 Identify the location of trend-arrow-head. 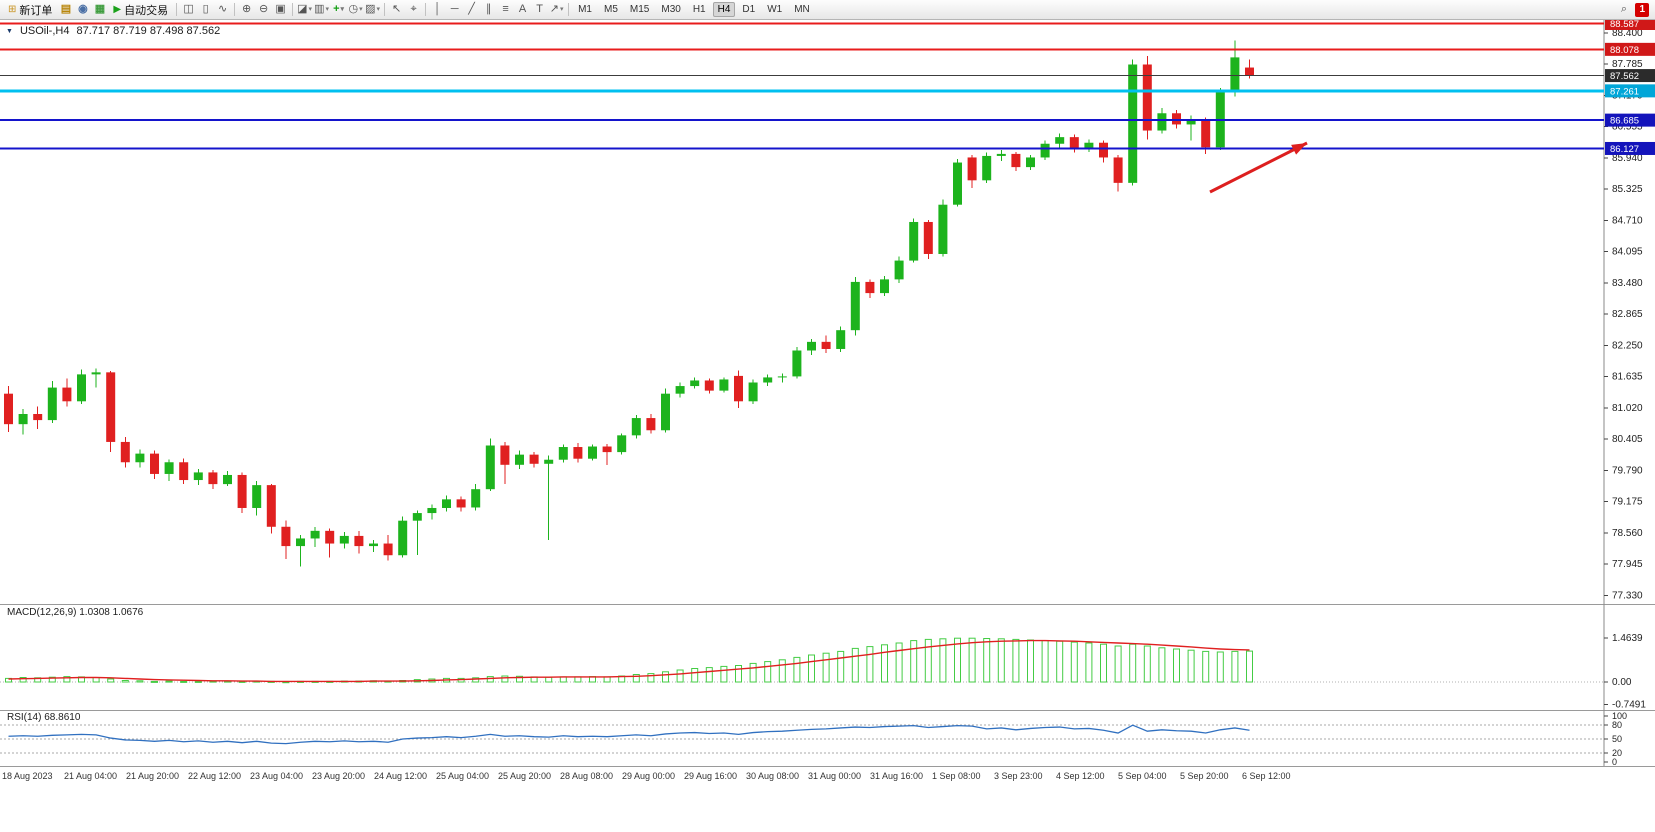
(1299, 149).